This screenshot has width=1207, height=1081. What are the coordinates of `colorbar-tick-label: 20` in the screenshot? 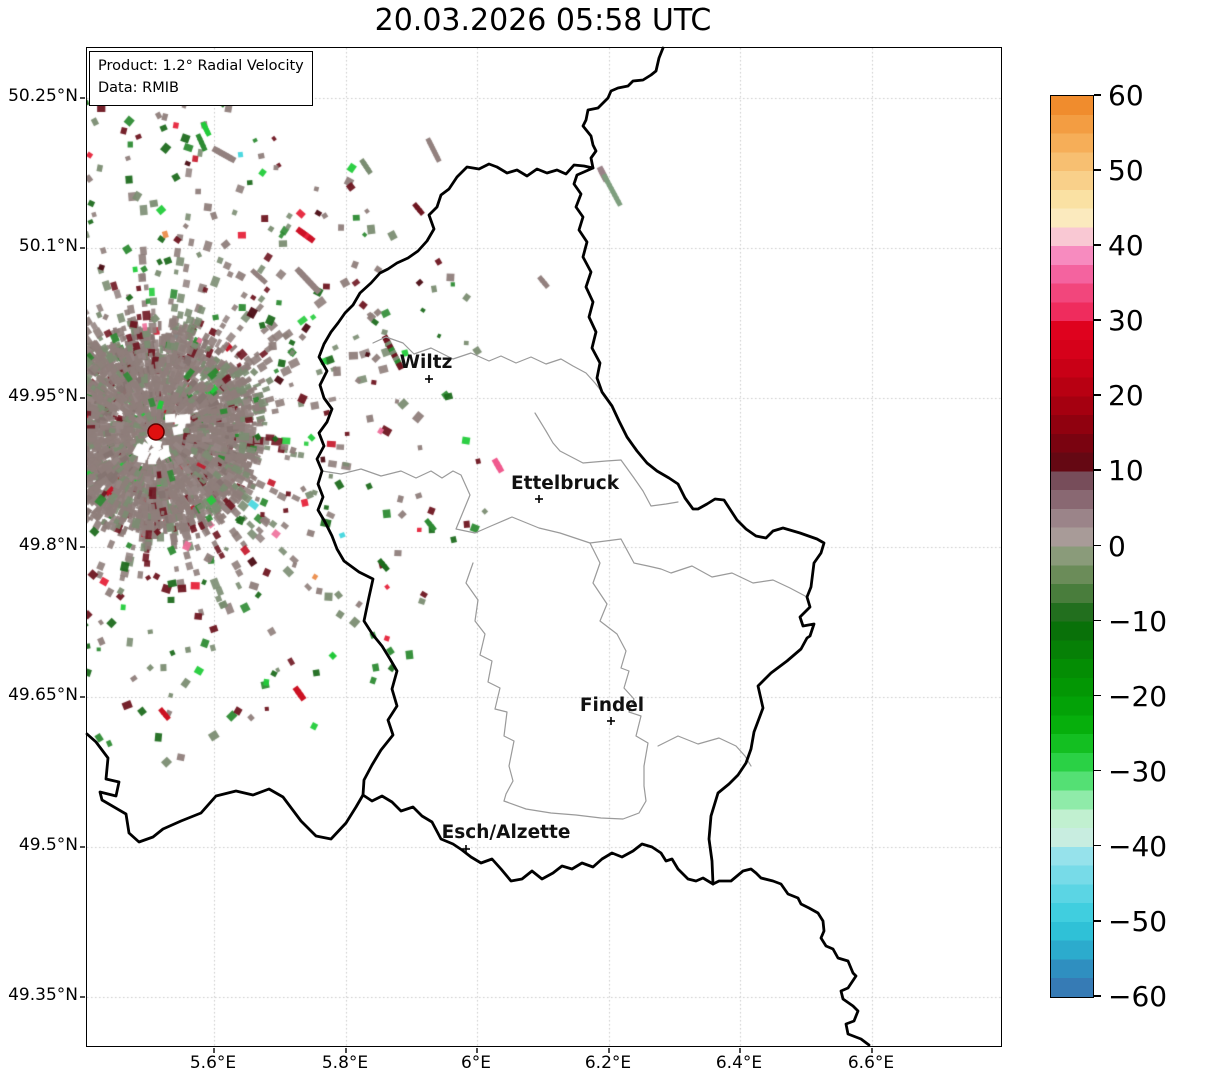 It's located at (1126, 396).